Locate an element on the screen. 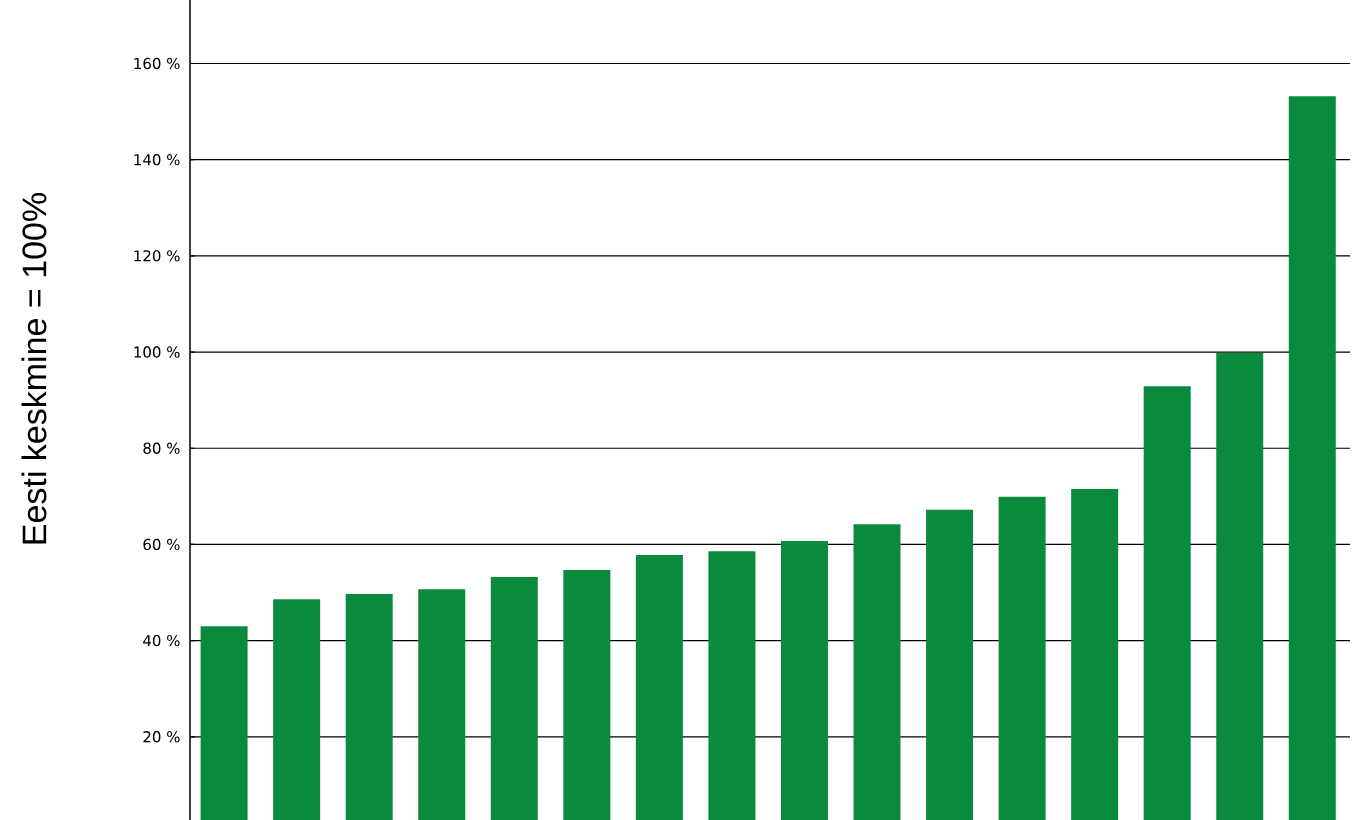 The width and height of the screenshot is (1370, 820). y-tick-label: 60 % is located at coordinates (161, 544).